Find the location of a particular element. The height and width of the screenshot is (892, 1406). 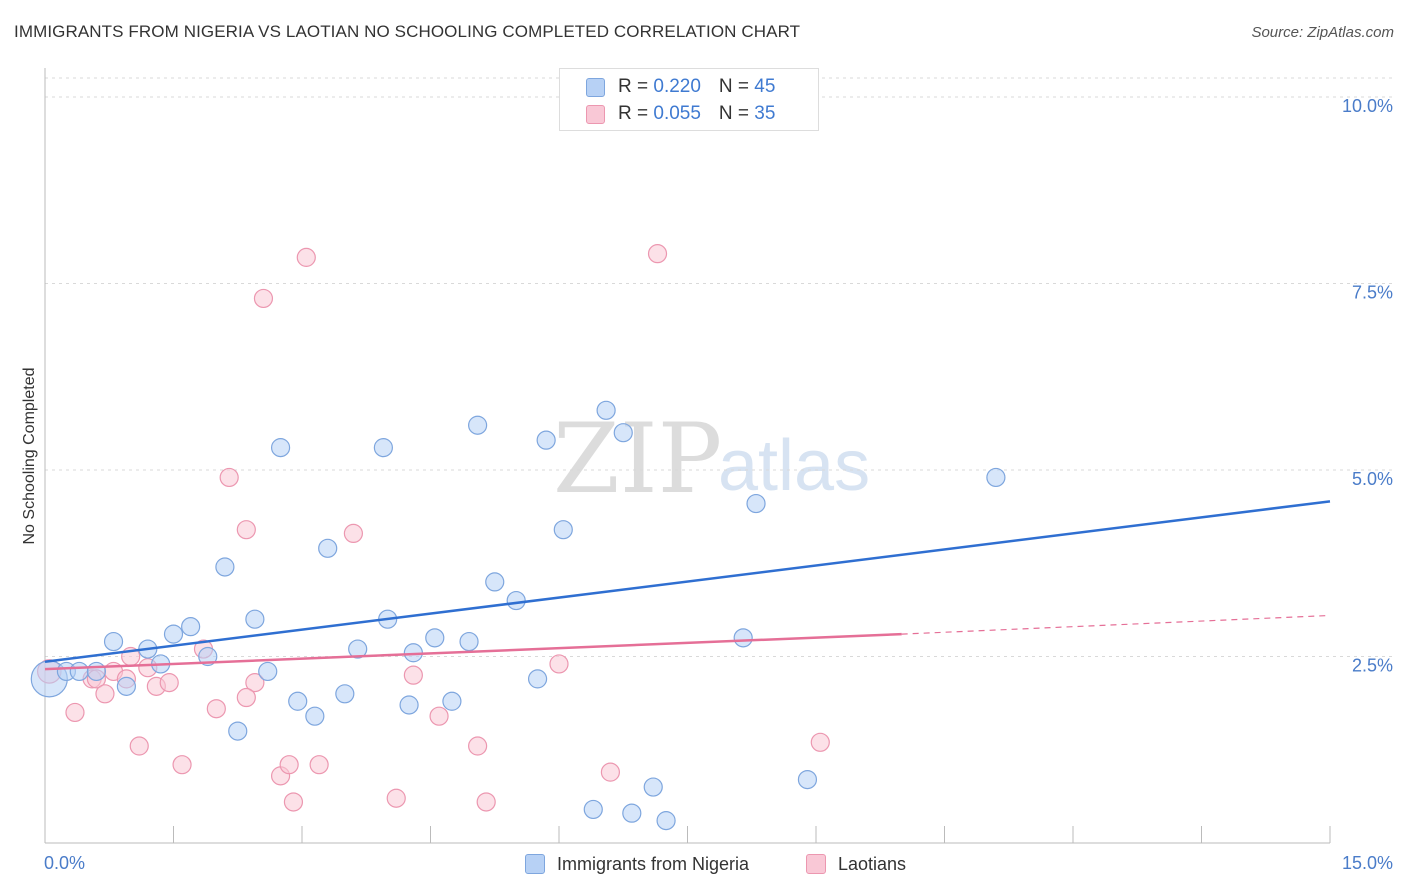

x-tick-labels: 0.0% 15.0% is located at coordinates (718, 863).